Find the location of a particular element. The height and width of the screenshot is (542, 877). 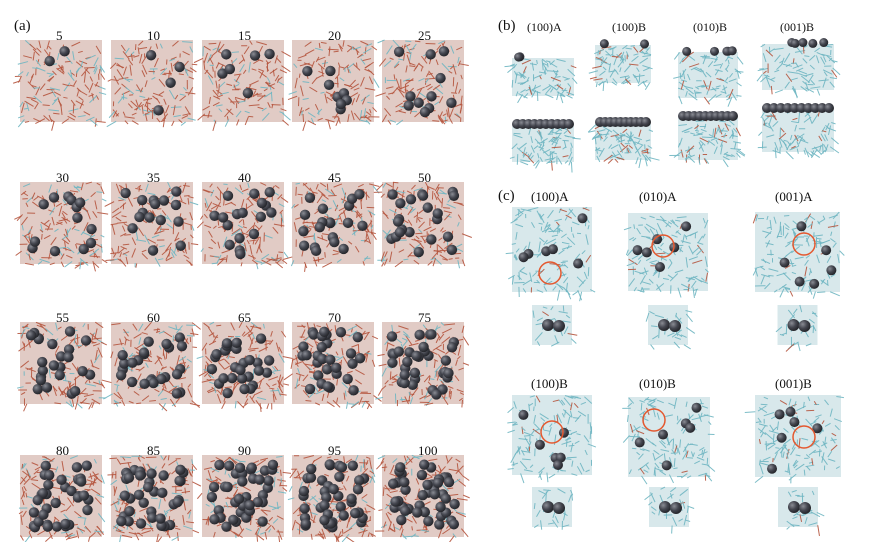

snapshot-label: 15 is located at coordinates (244, 35).